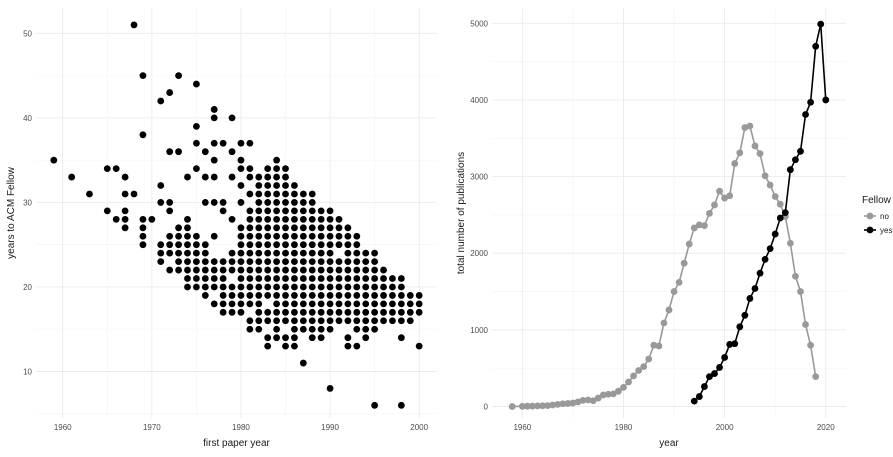 Image resolution: width=893 pixels, height=457 pixels. What do you see at coordinates (27, 202) in the screenshot?
I see `y-tick-label: 30` at bounding box center [27, 202].